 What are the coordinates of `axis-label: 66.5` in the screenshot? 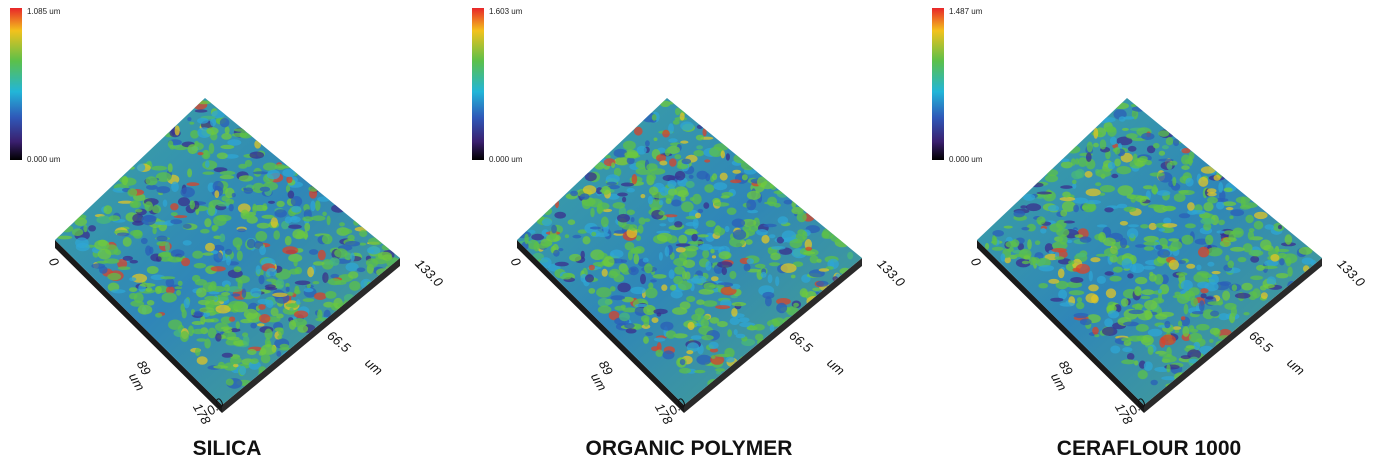 It's located at (1261, 342).